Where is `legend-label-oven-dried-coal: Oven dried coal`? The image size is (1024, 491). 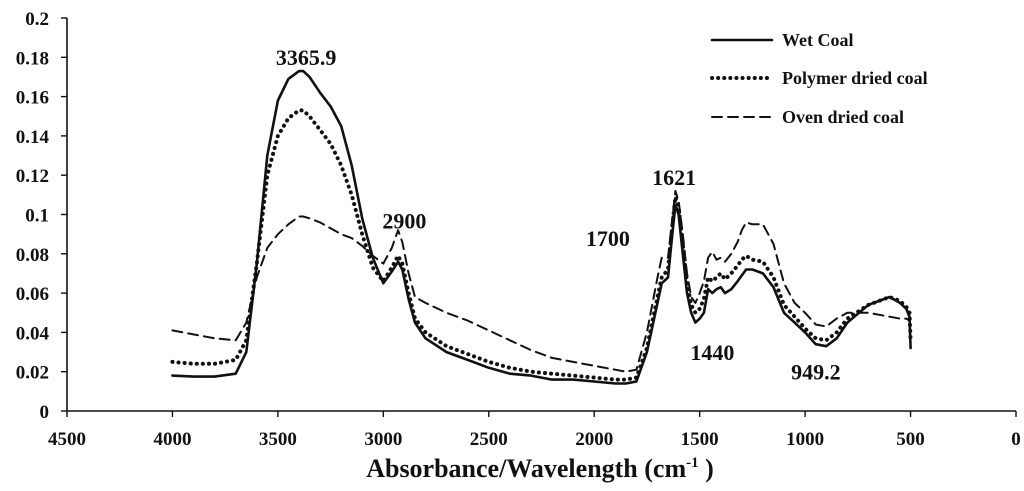
legend-label-oven-dried-coal: Oven dried coal is located at coordinates (843, 117).